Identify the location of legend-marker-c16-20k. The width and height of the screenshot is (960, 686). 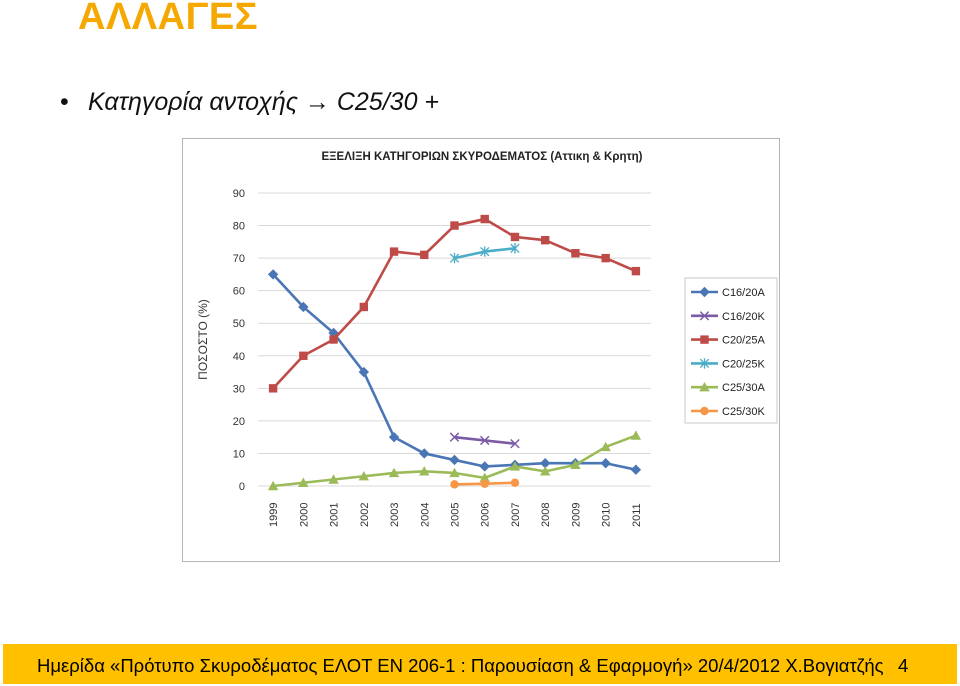
(704, 316).